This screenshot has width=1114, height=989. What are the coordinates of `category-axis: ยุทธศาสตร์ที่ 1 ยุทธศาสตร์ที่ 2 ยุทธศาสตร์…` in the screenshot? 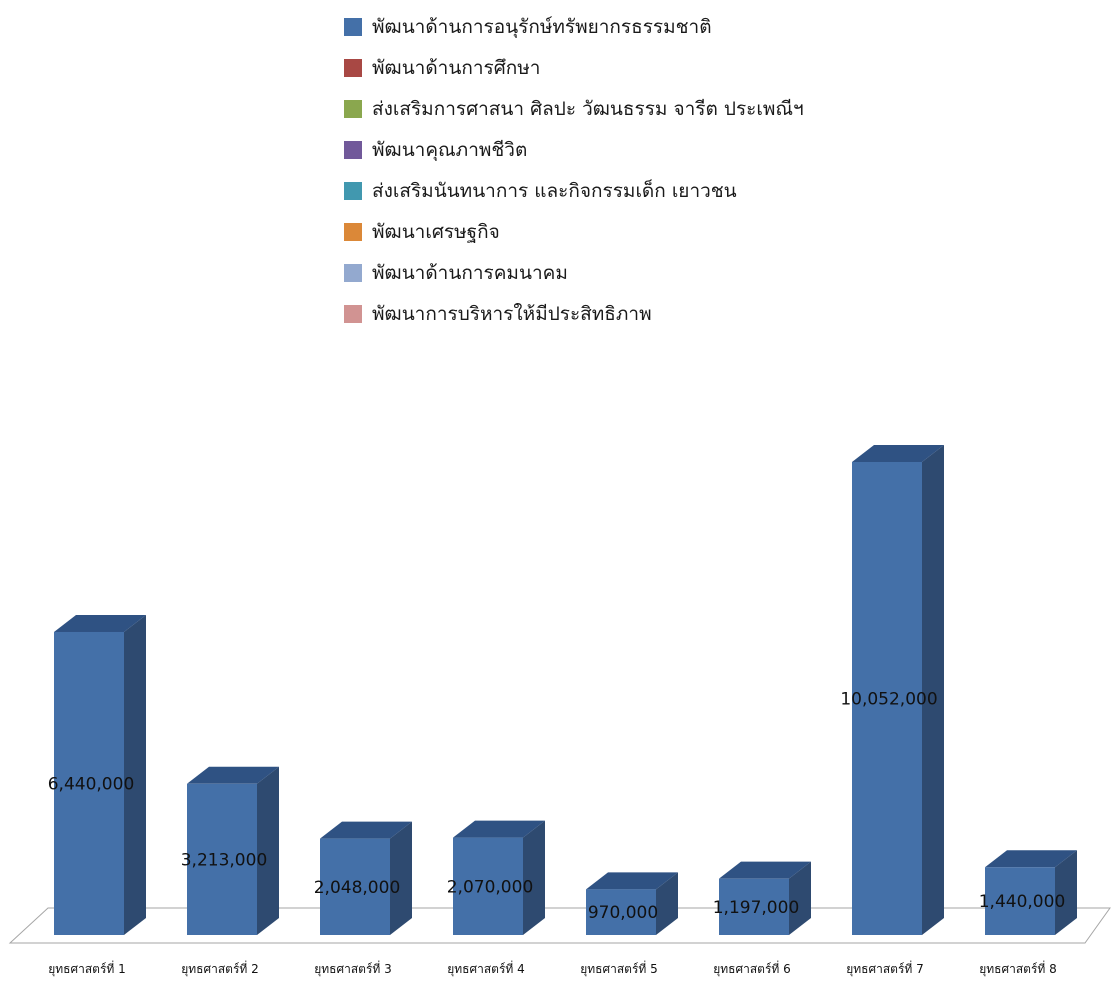 It's located at (552, 968).